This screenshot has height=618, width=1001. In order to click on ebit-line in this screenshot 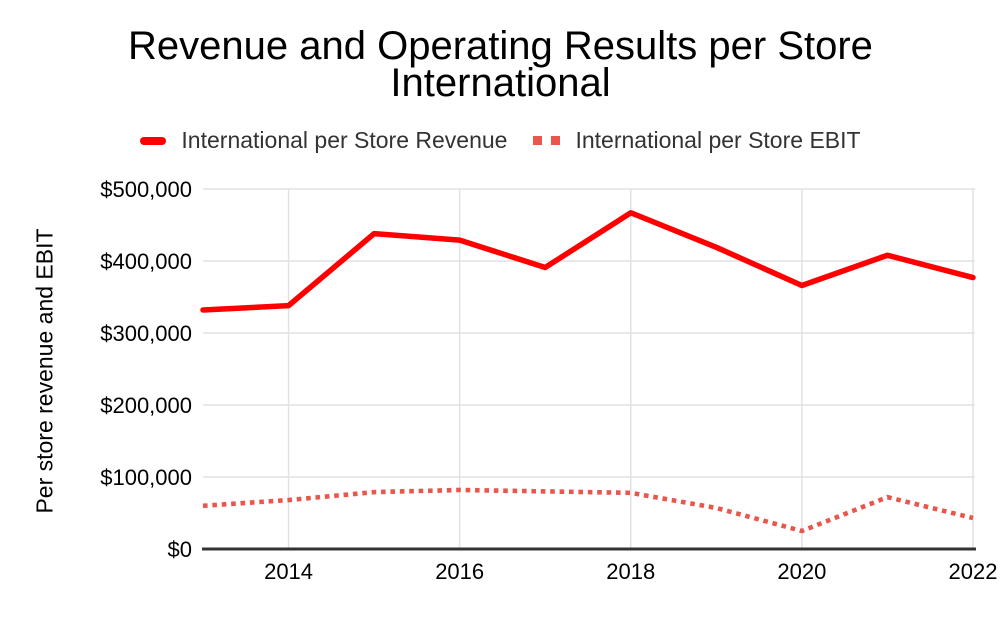, I will do `click(588, 510)`.